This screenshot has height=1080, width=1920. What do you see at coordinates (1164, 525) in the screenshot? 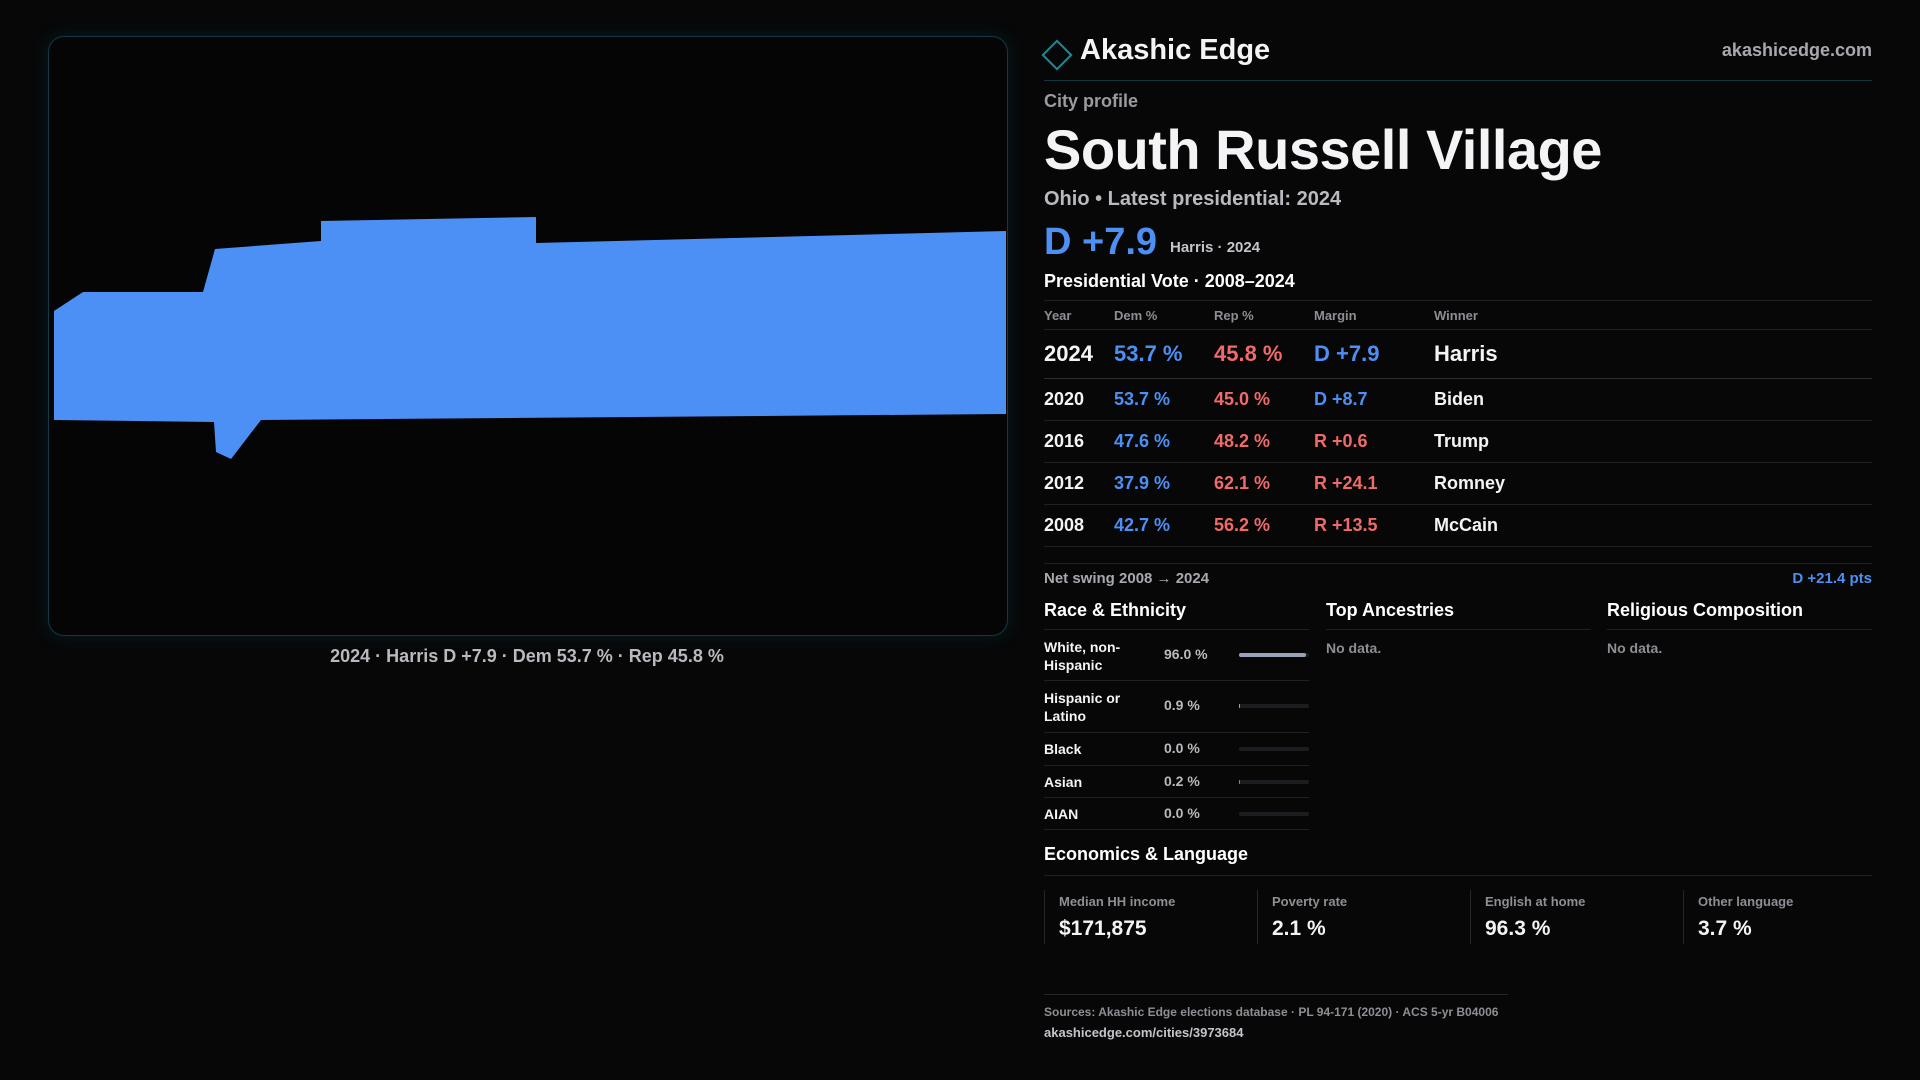
I see `row-dem: 42.7 %` at bounding box center [1164, 525].